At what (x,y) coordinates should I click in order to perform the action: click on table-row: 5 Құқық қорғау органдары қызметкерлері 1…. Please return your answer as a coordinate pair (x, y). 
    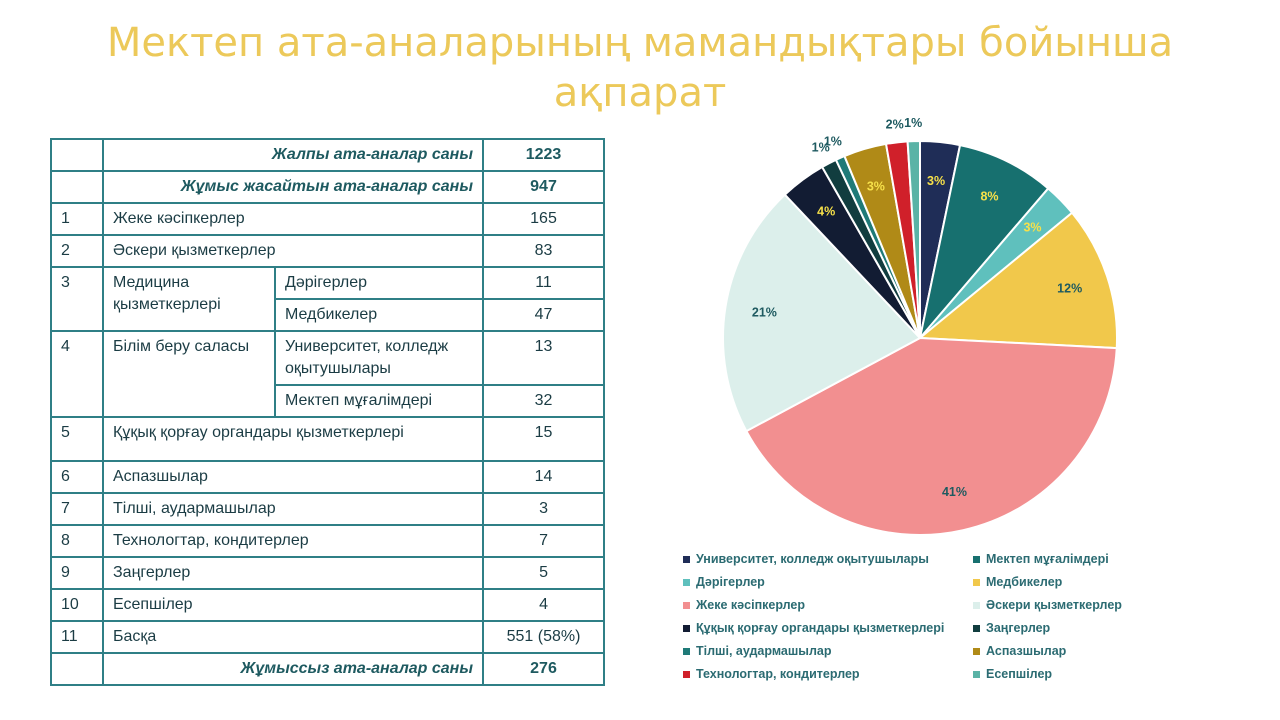
    Looking at the image, I should click on (328, 439).